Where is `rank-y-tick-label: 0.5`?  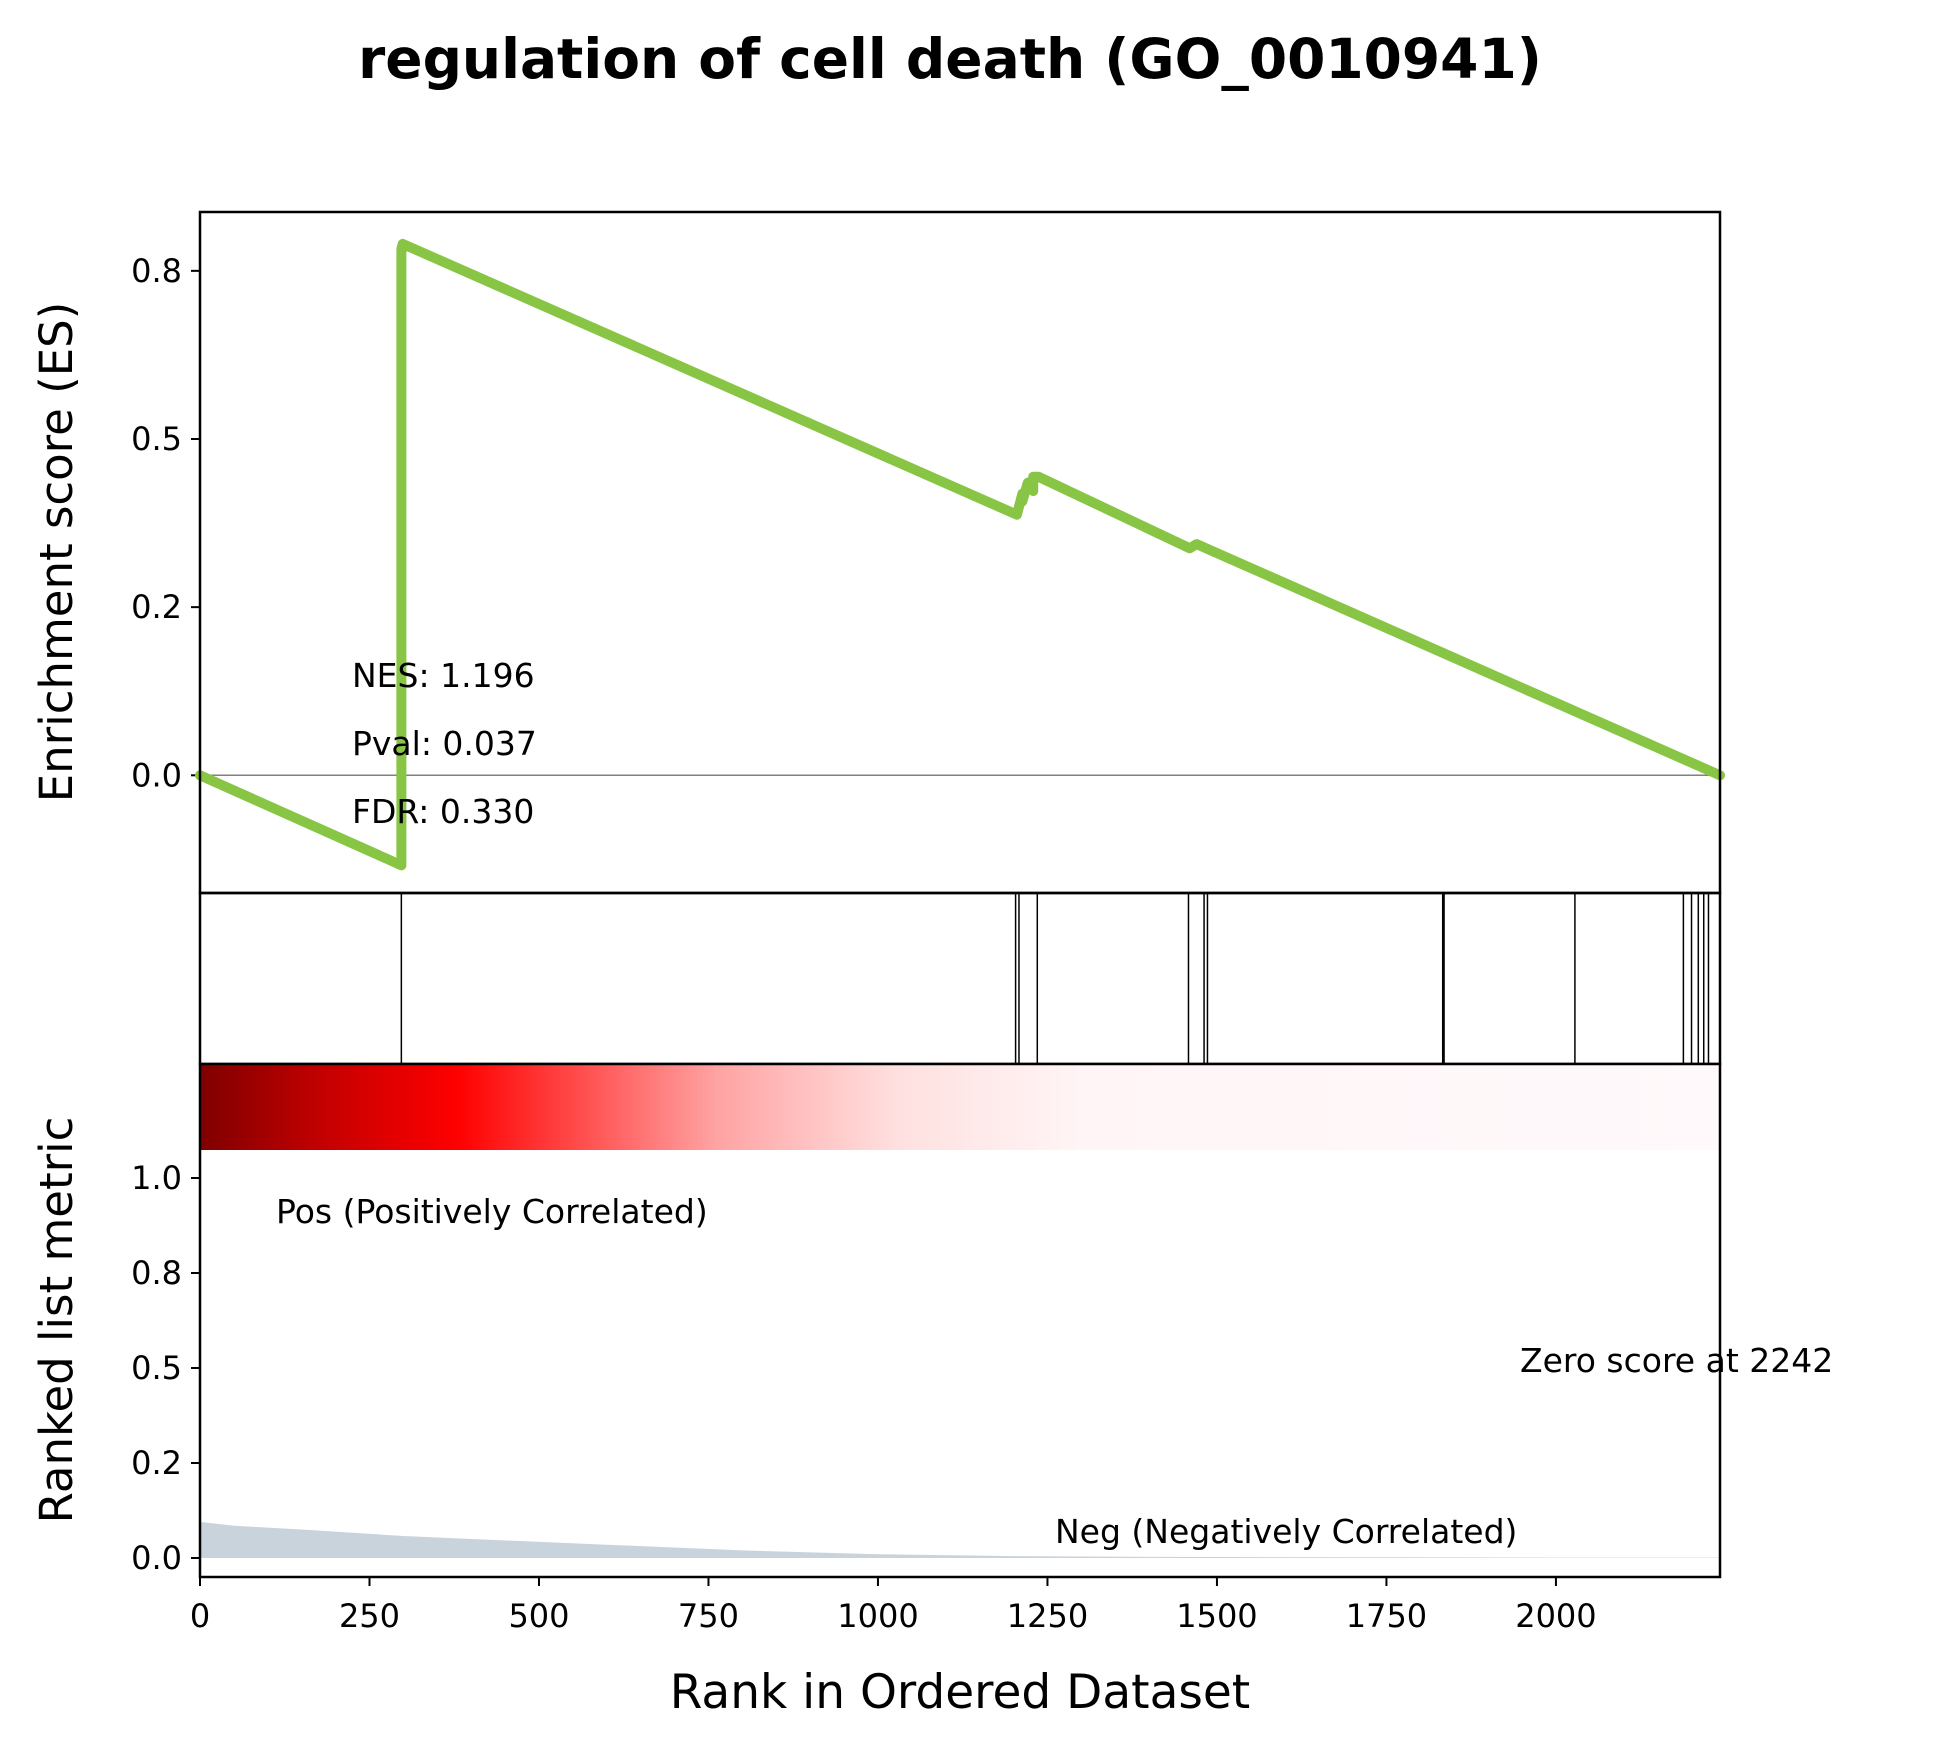
rank-y-tick-label: 0.5 is located at coordinates (156, 1368).